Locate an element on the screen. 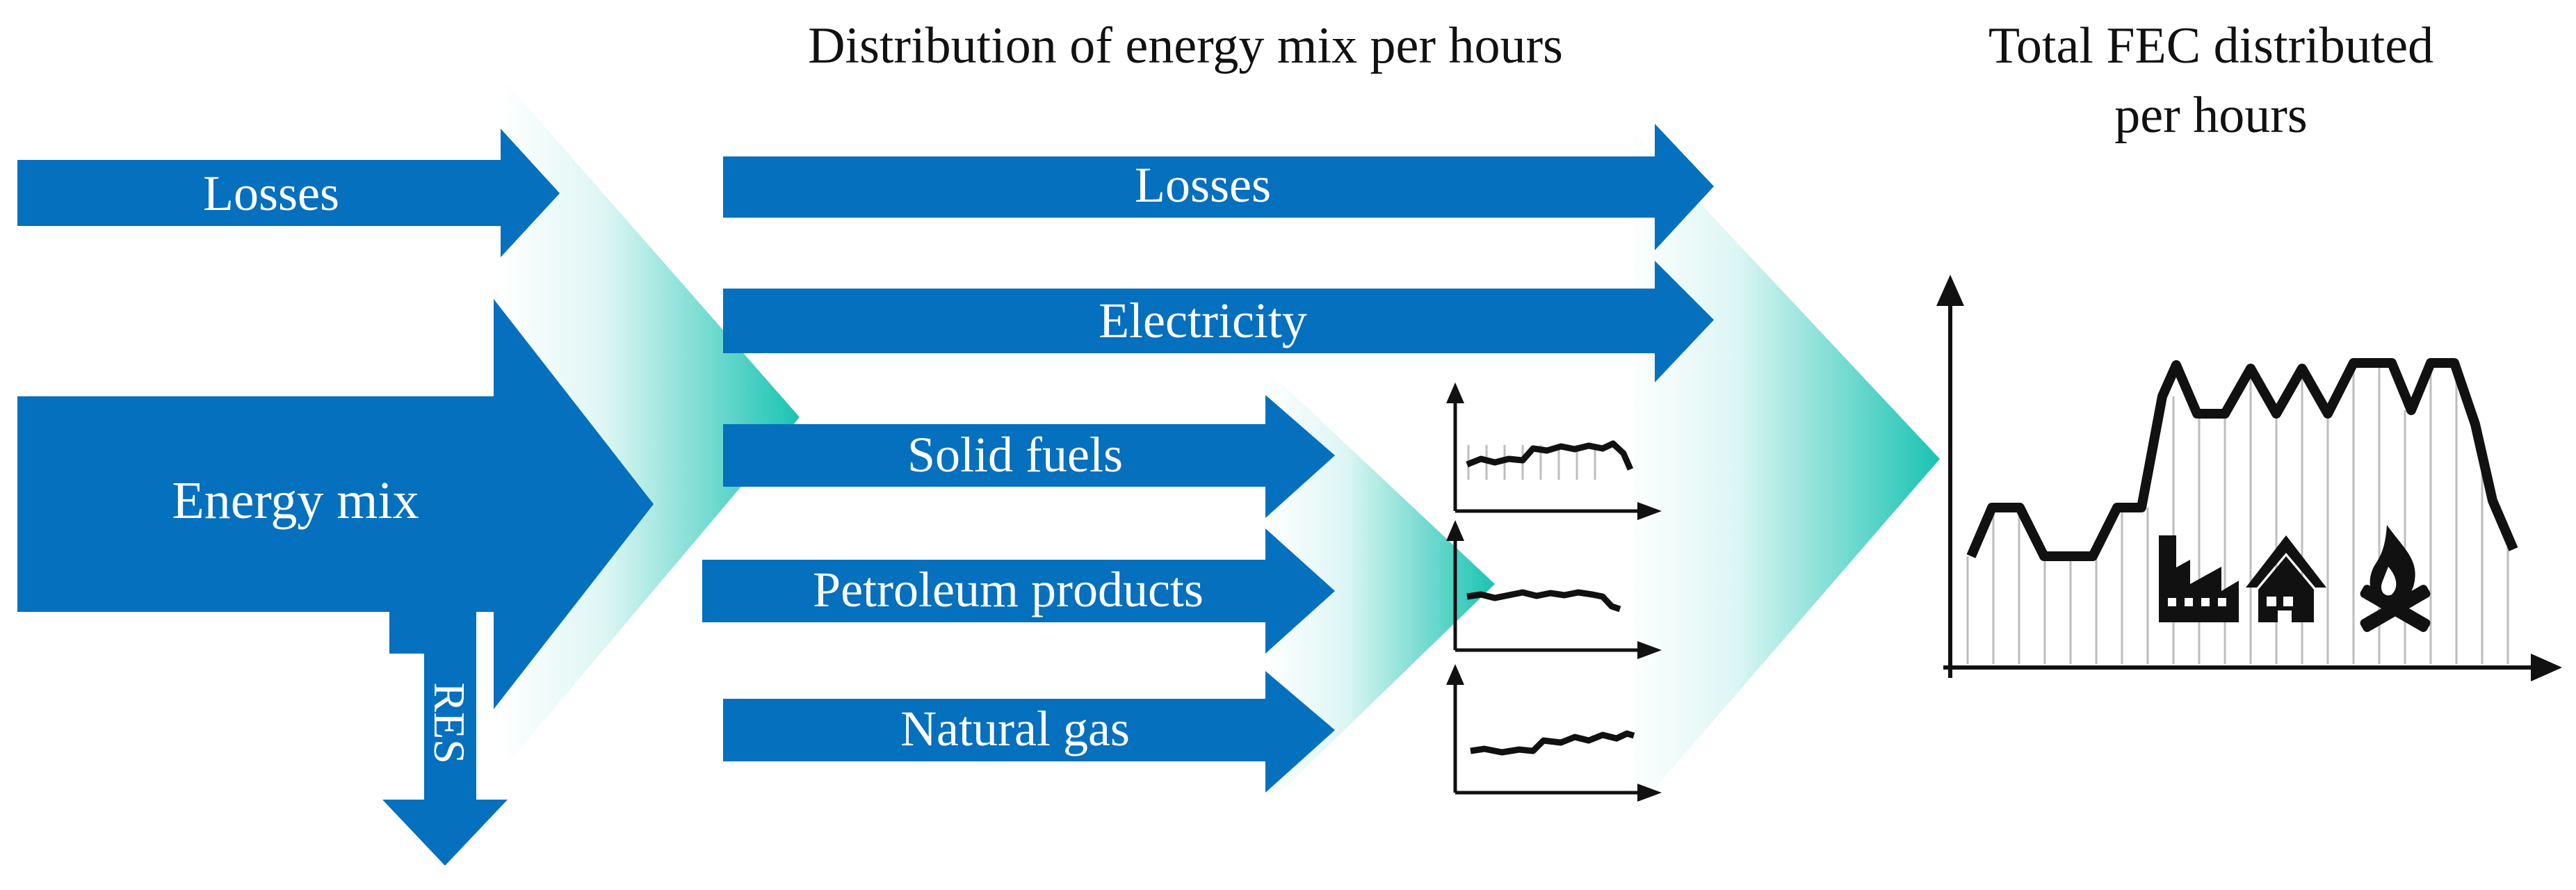  losses-input-arrow is located at coordinates (288, 193).